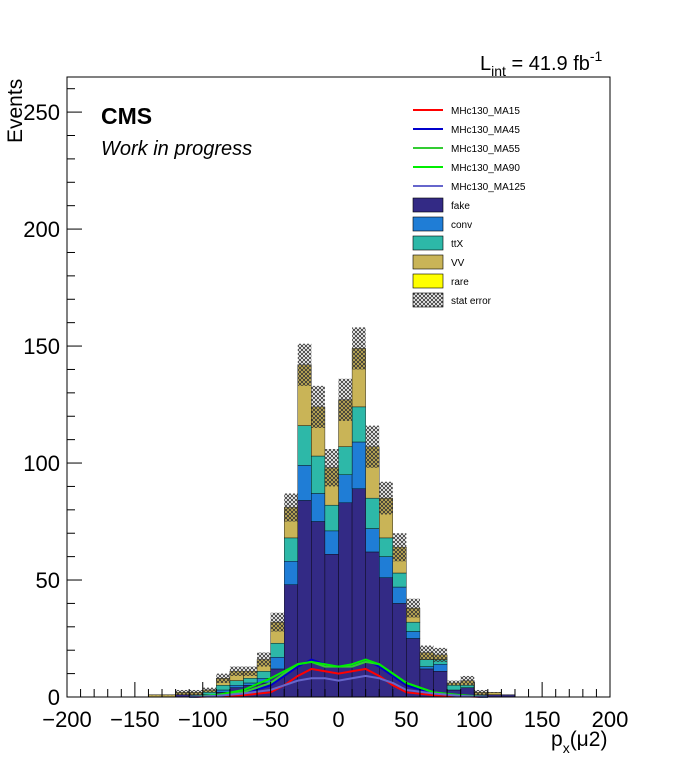  I want to click on legend-label: rare, so click(460, 282).